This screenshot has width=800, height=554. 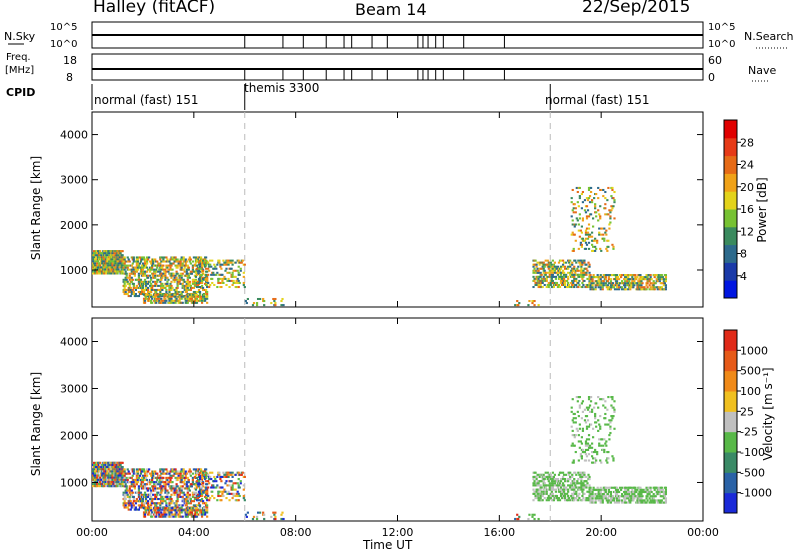 I want to click on colorbar-tick-label: 24, so click(x=747, y=165).